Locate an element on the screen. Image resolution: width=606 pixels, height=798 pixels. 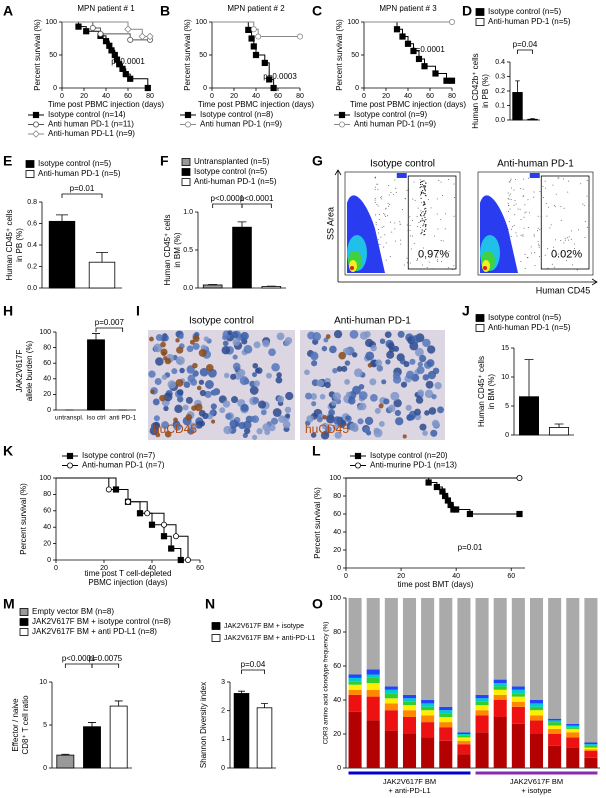
axis-arrow is located at coordinates (468, 282).